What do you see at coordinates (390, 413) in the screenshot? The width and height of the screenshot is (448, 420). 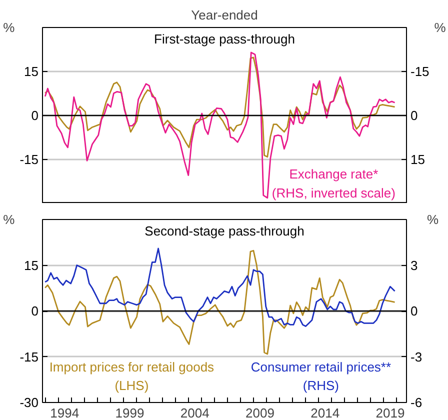 I see `x-tick-label: 2019` at bounding box center [390, 413].